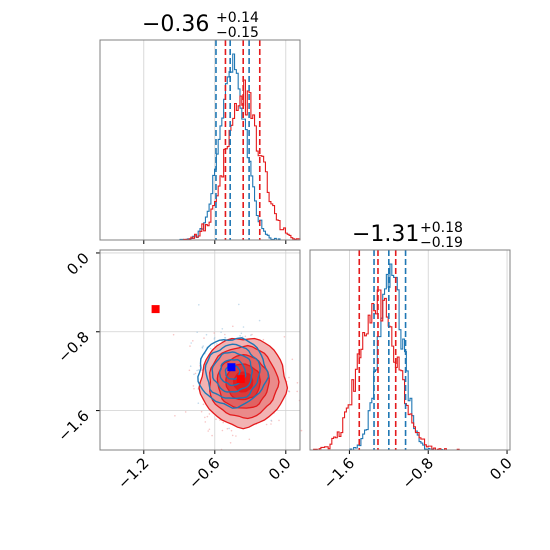  I want to click on joint-ylabel-0: −1.6, so click(73, 426).